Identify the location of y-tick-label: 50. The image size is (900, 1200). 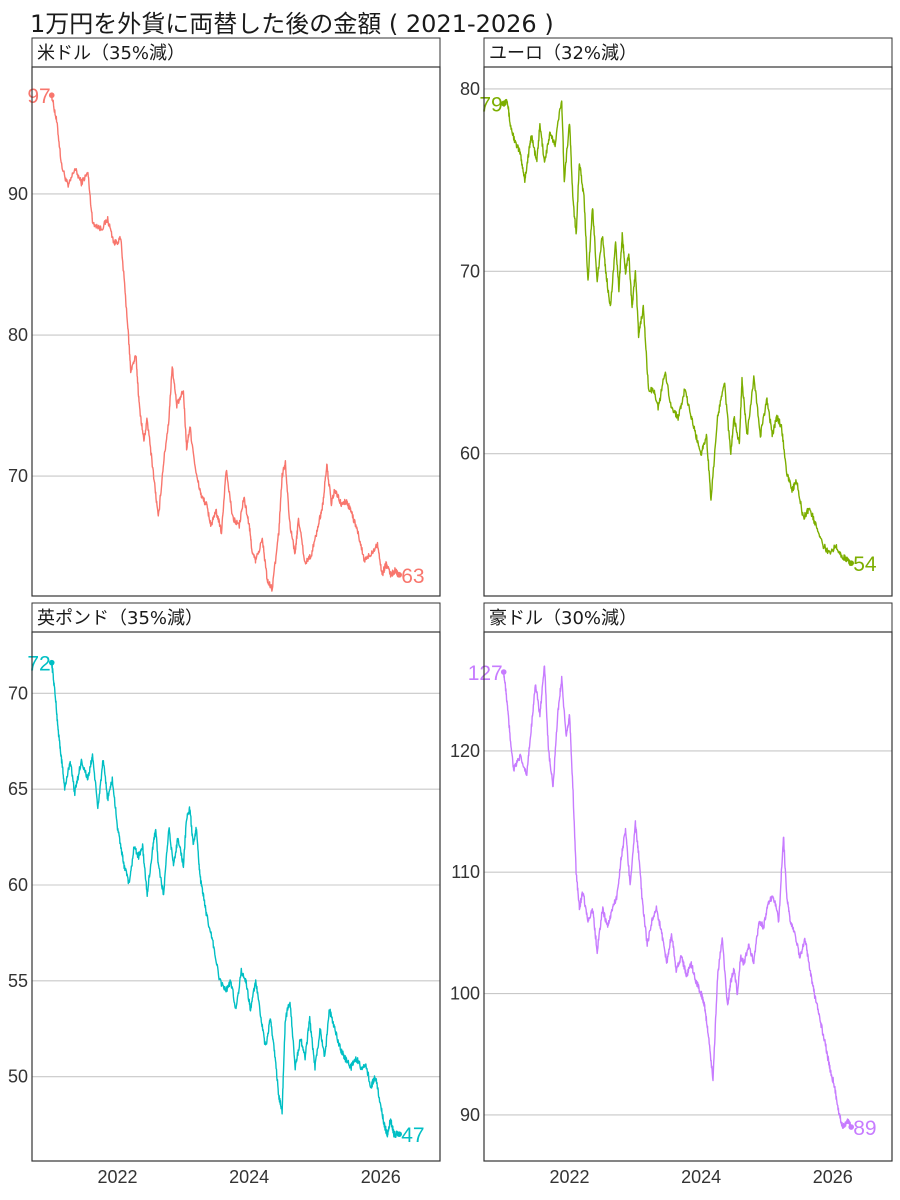
(18, 1077).